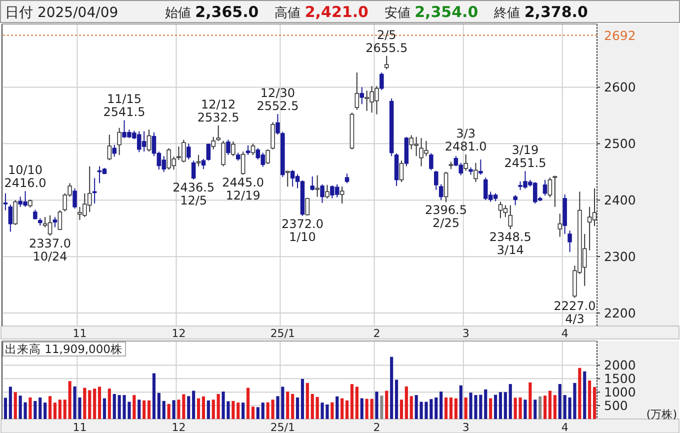 The image size is (680, 433). Describe the element at coordinates (218, 110) in the screenshot. I see `annotation: 12/12 2532.5` at that location.